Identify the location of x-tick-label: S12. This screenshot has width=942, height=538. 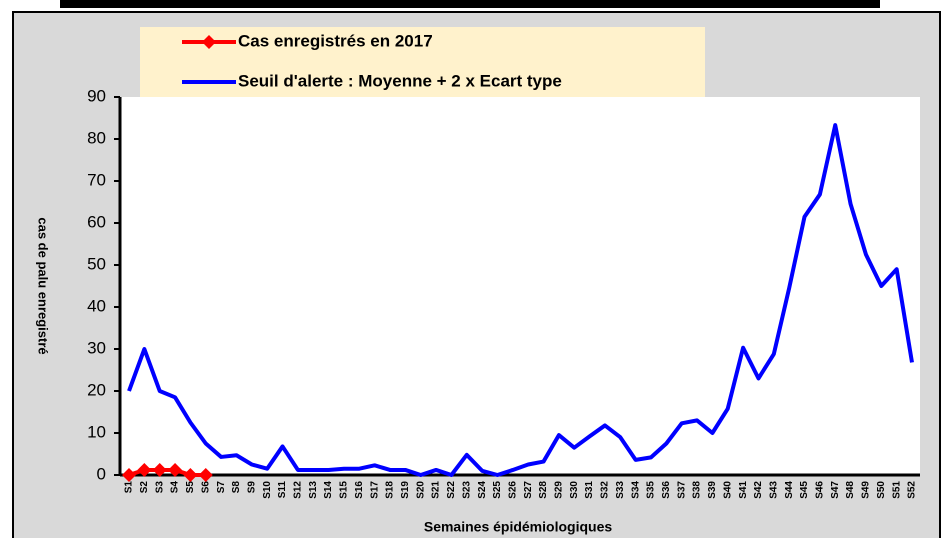
(298, 490).